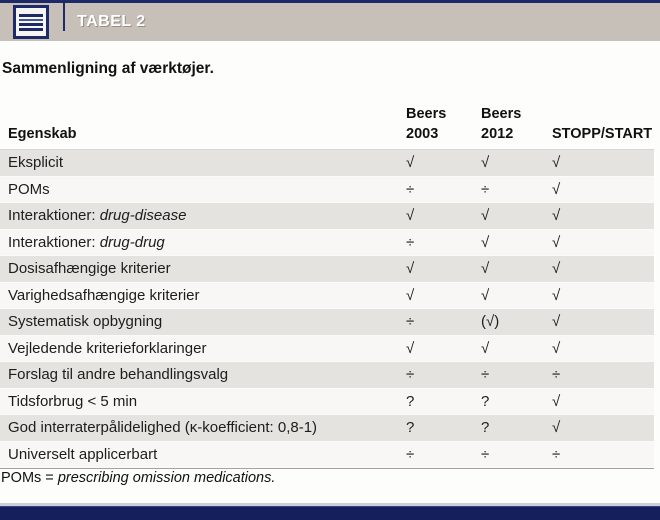 The width and height of the screenshot is (660, 520). Describe the element at coordinates (111, 21) in the screenshot. I see `table-tag-label: TABEL 2` at that location.